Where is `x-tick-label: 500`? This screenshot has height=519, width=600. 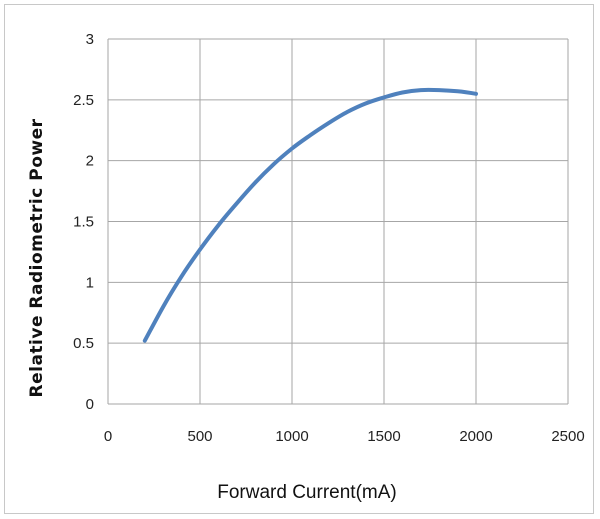 x-tick-label: 500 is located at coordinates (199, 436).